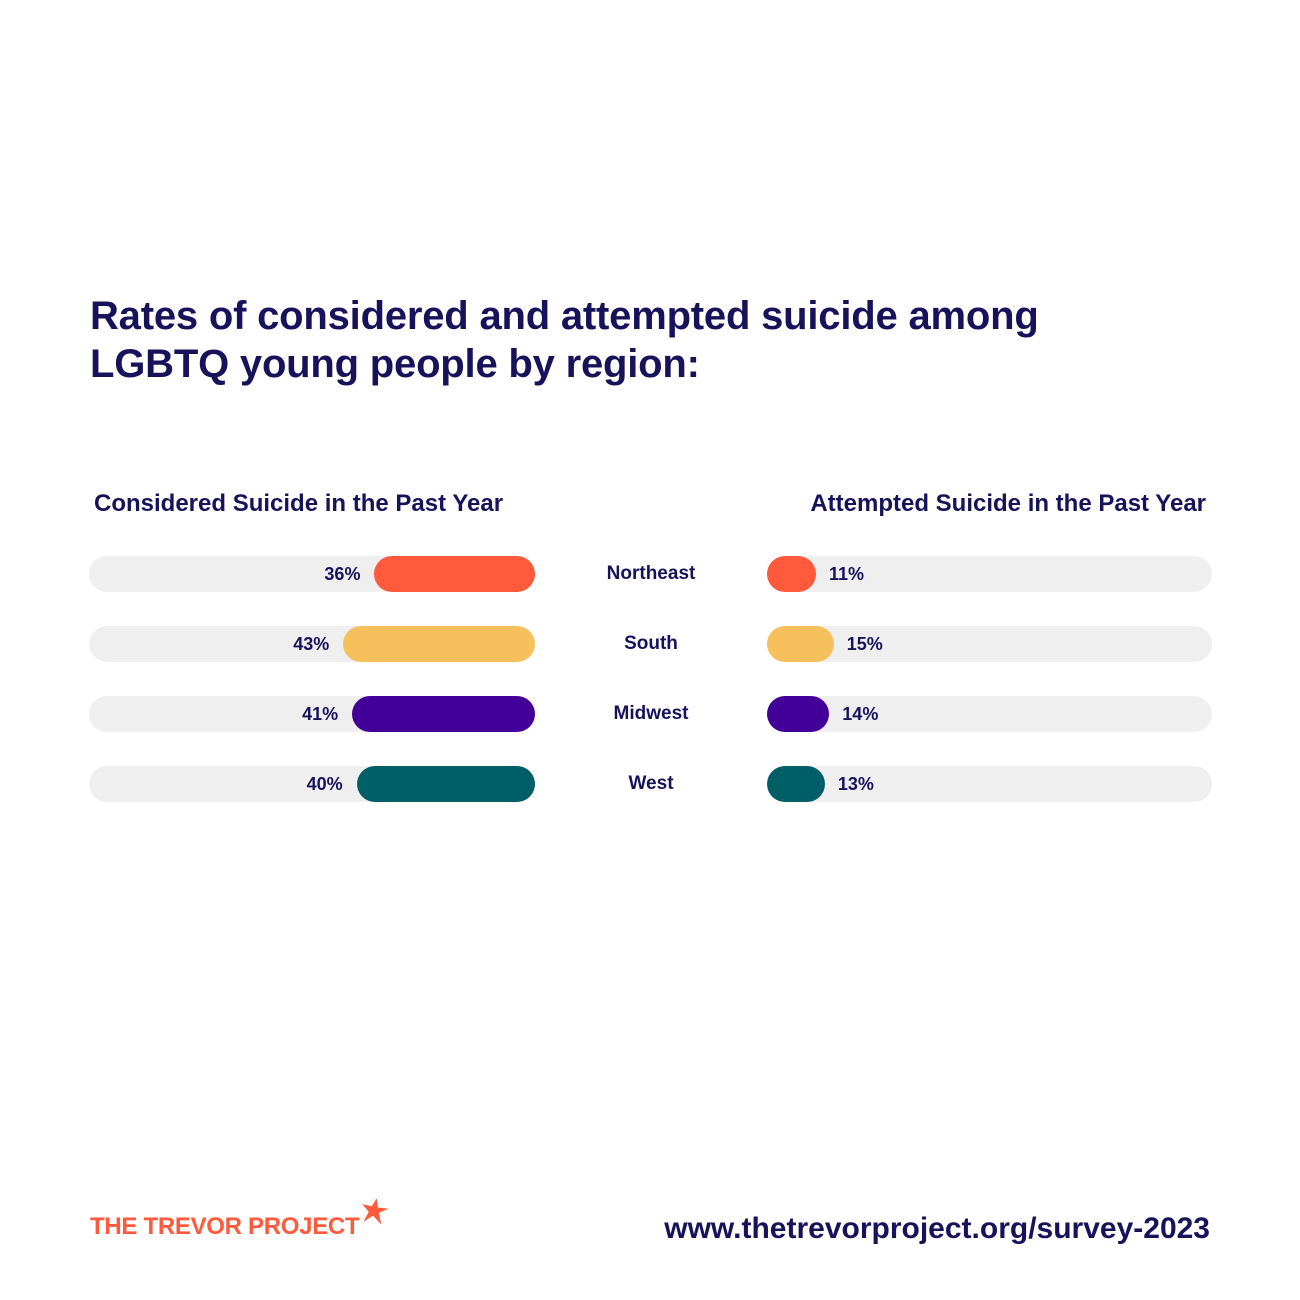  I want to click on region-label: South, so click(651, 643).